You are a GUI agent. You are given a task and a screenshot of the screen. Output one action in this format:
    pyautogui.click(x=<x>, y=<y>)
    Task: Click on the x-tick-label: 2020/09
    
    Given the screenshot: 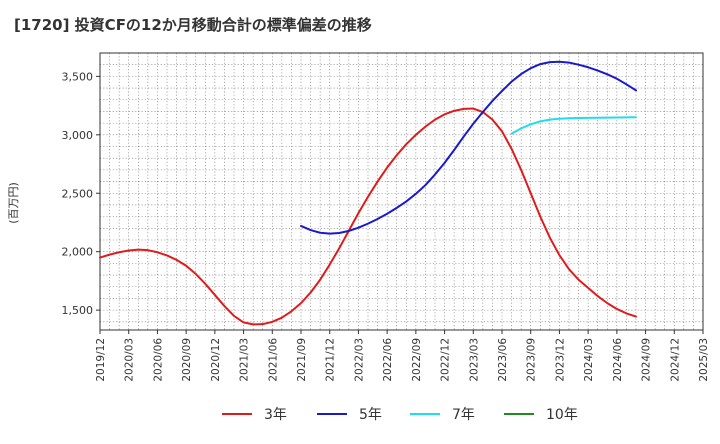 What is the action you would take?
    pyautogui.click(x=187, y=360)
    